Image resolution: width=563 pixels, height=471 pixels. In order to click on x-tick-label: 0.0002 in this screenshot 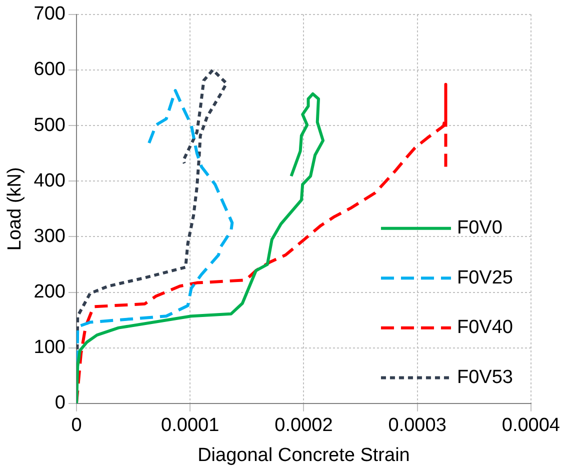, I will do `click(303, 425)`.